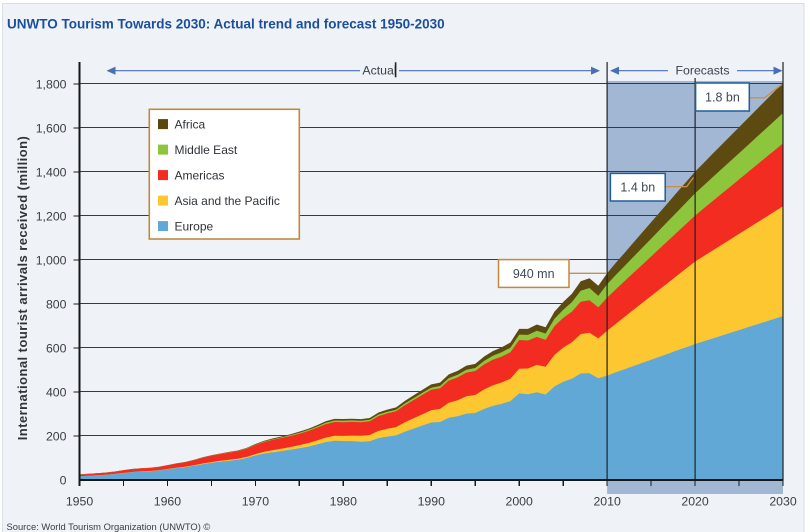  Describe the element at coordinates (379, 70) in the screenshot. I see `svg-text: Actual` at that location.